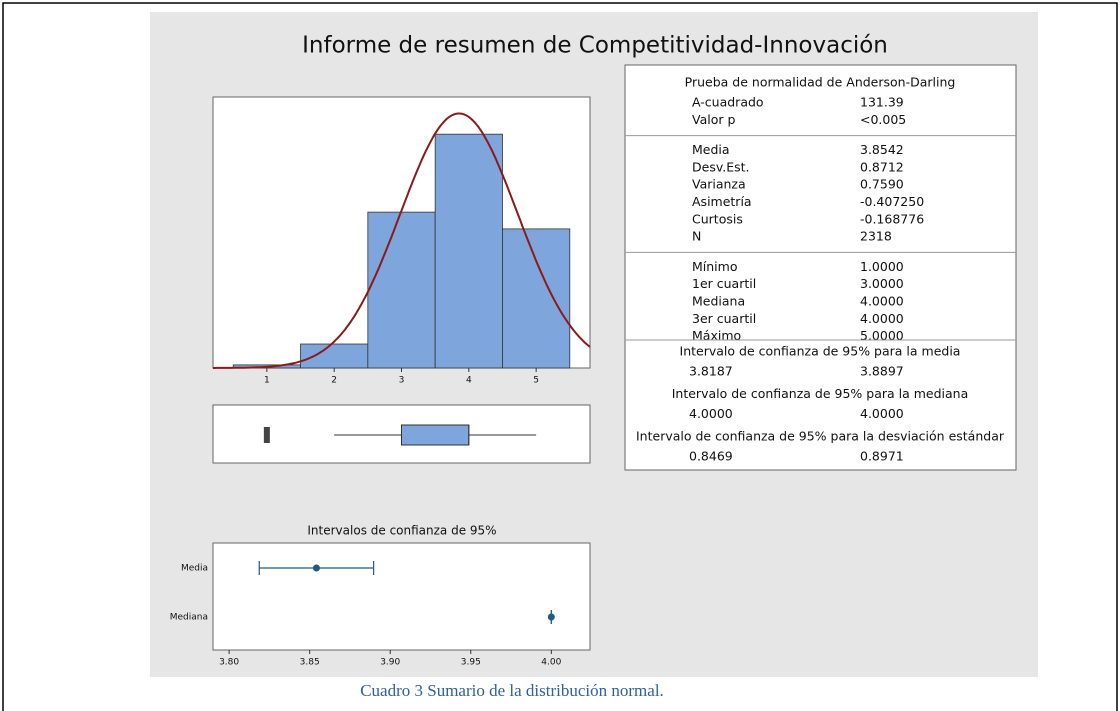  Describe the element at coordinates (876, 236) in the screenshot. I see `stat-value: 2318` at that location.